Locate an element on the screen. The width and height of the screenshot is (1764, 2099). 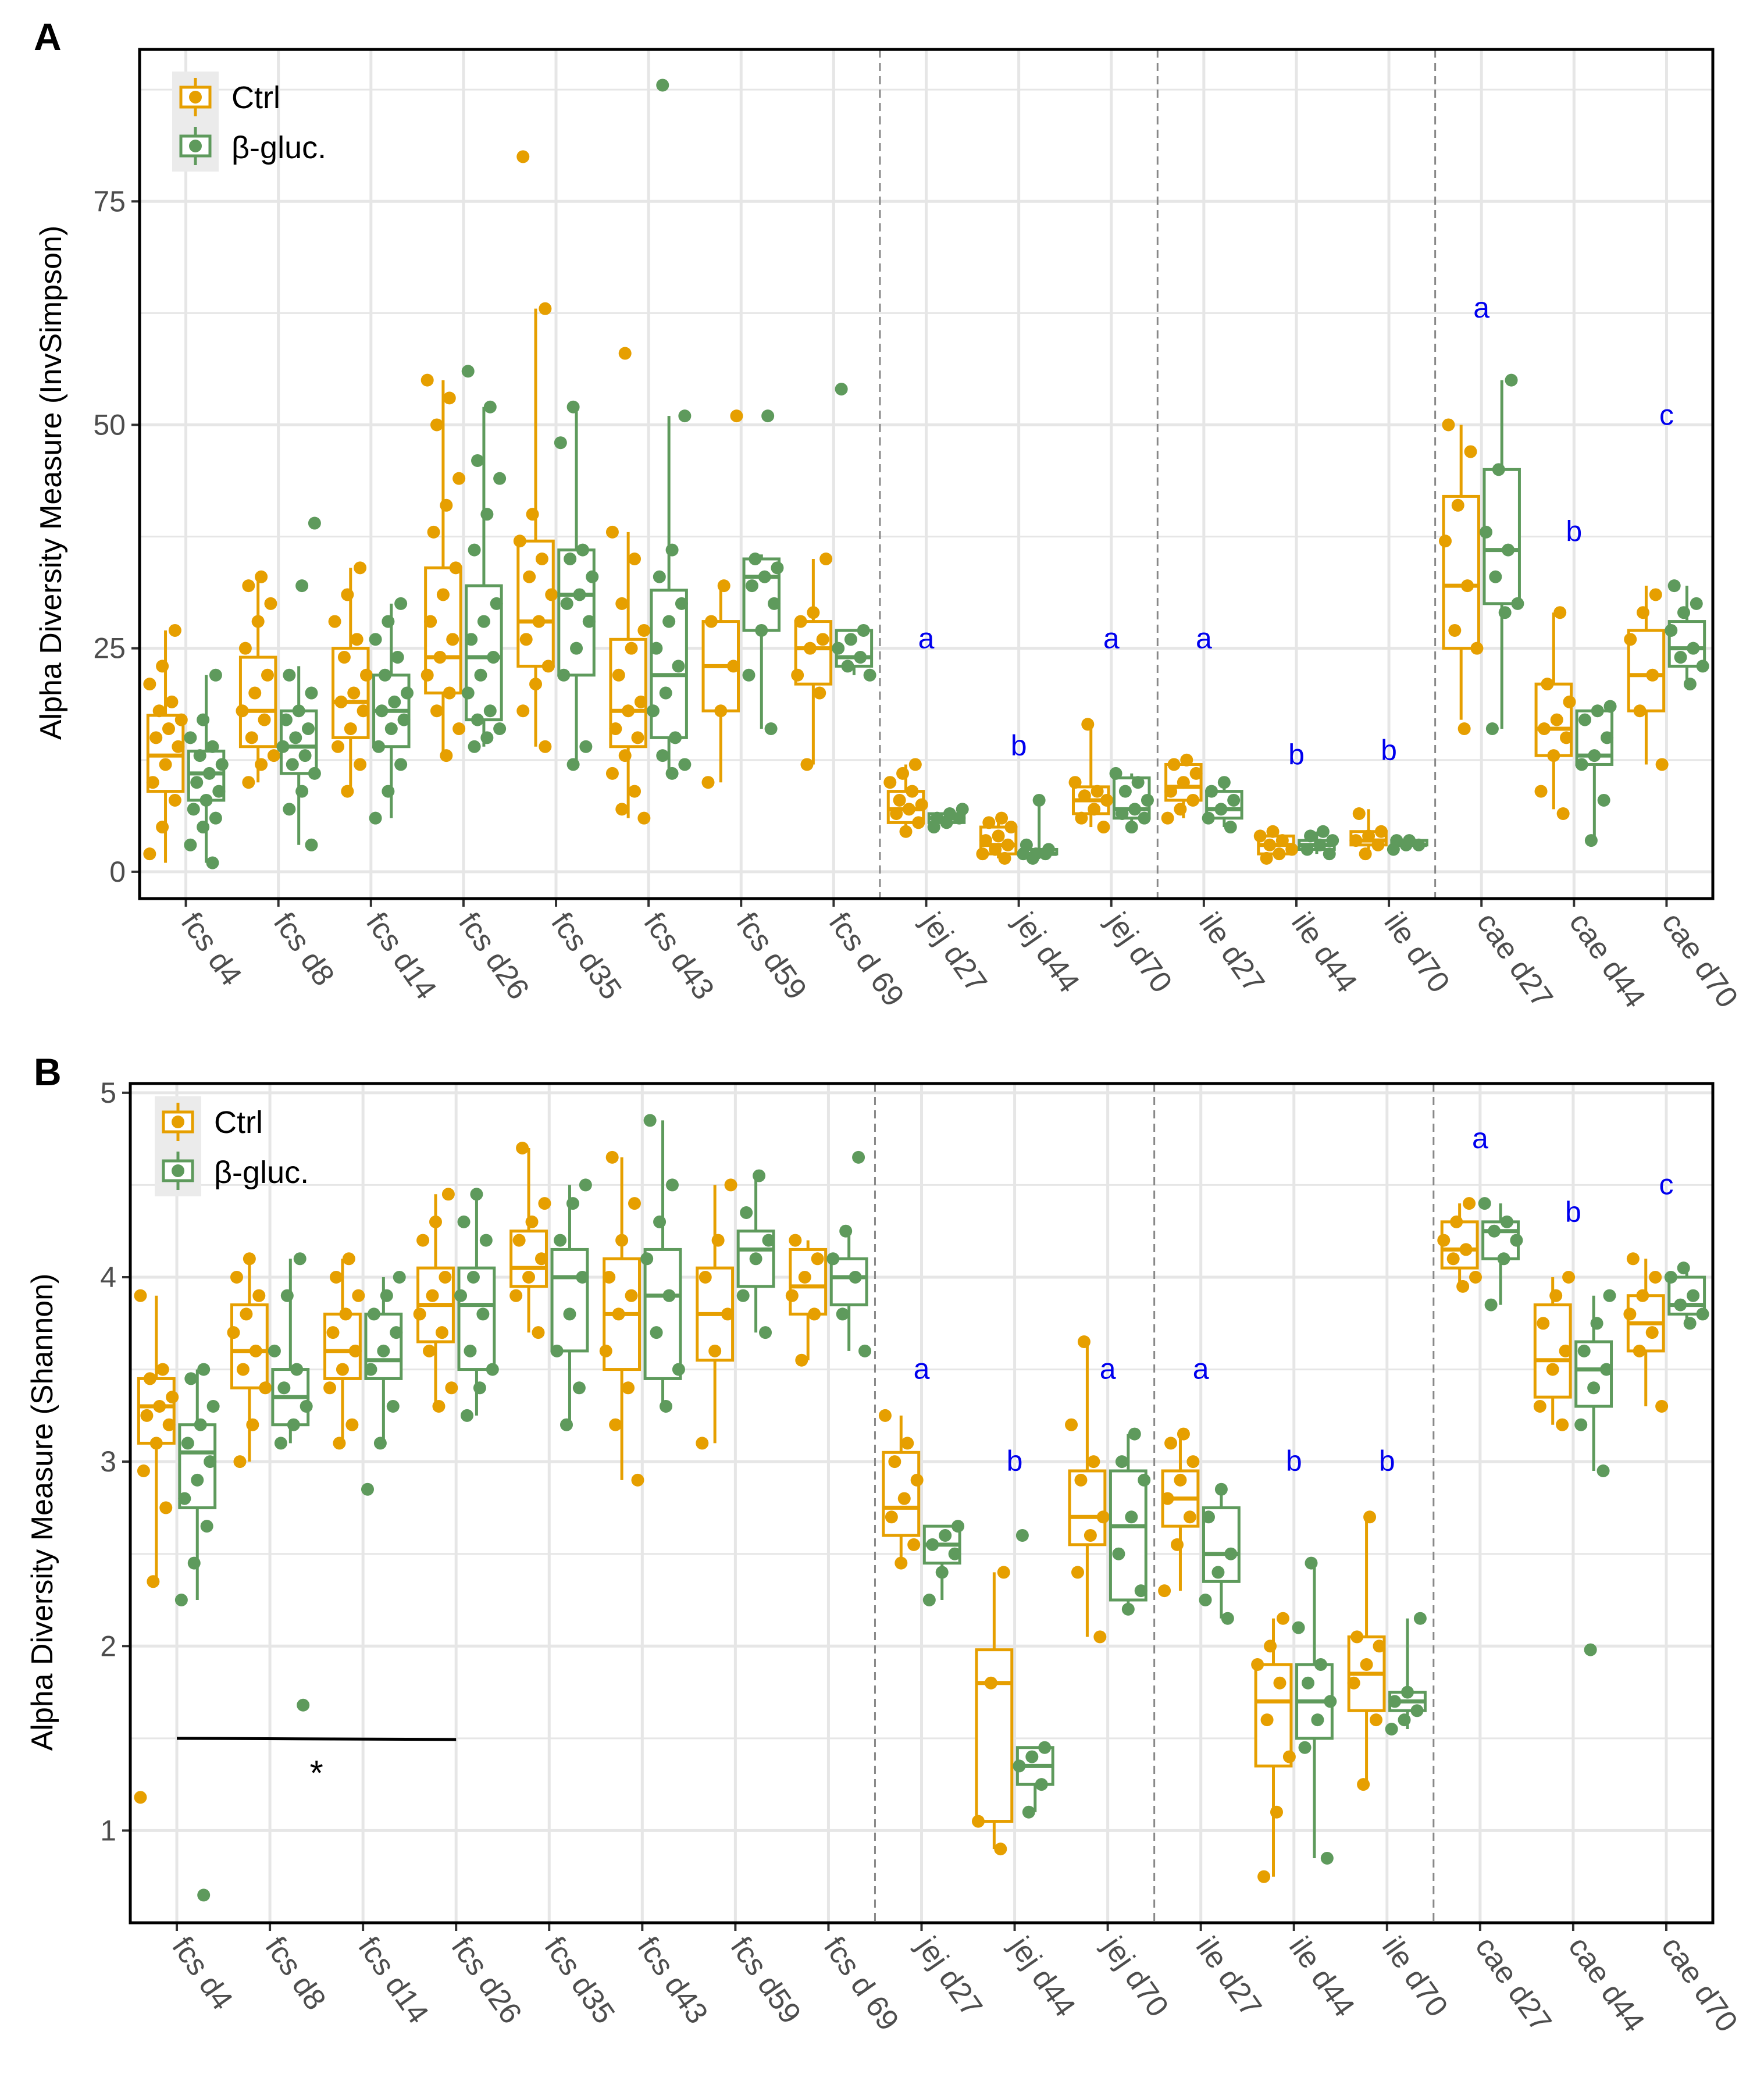
x-tick-label: cae d44 is located at coordinates (1607, 960).